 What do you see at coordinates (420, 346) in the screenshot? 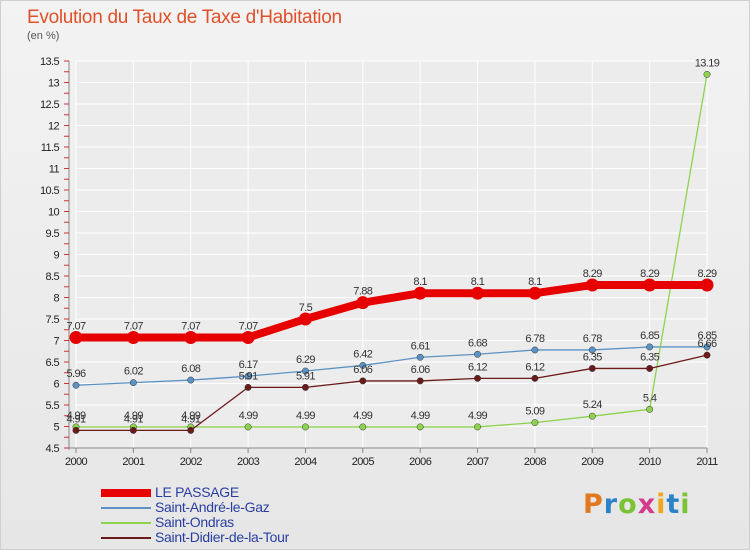
I see `data-label: 6.61` at bounding box center [420, 346].